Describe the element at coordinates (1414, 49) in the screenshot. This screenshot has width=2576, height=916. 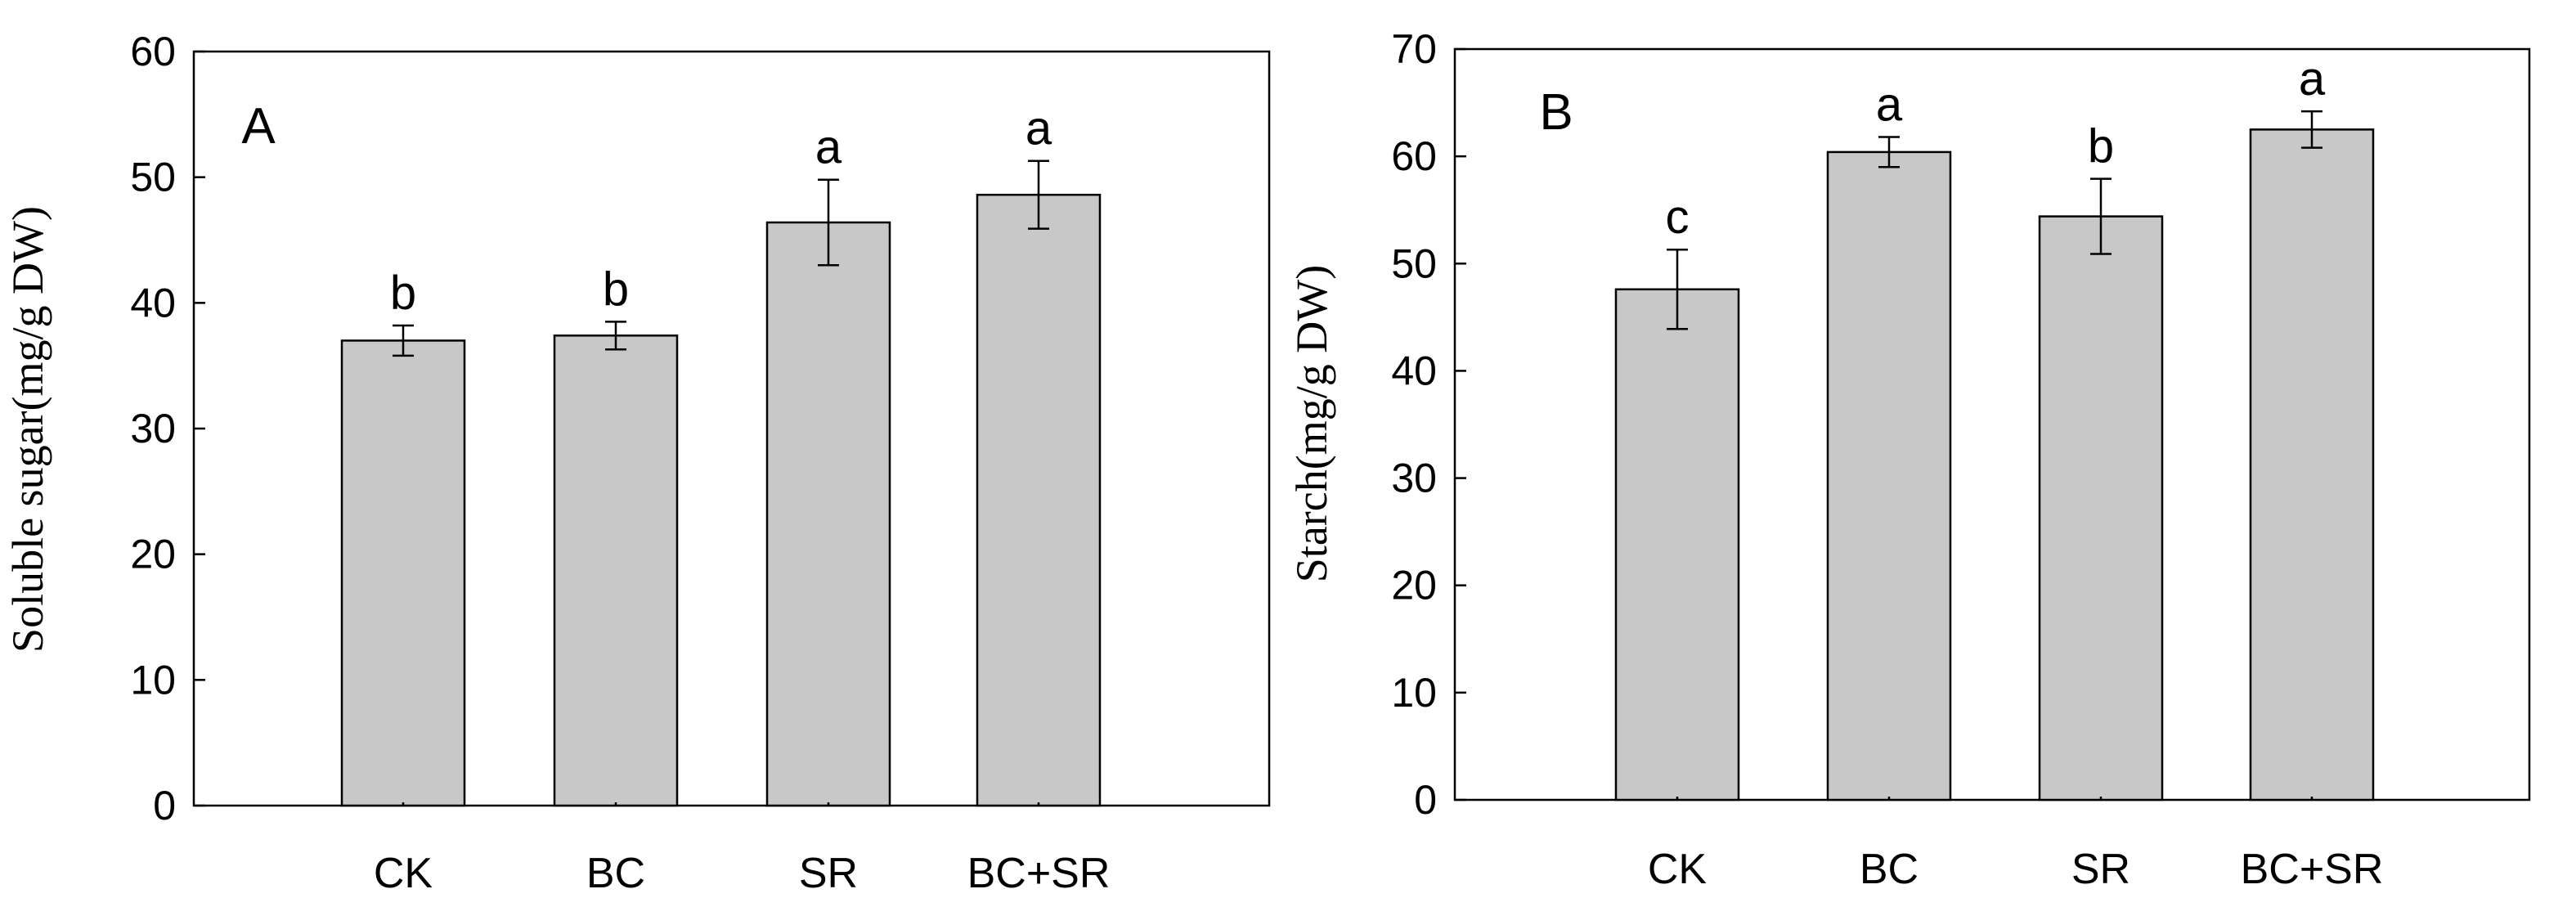
I see `y-tick-label: 70` at that location.